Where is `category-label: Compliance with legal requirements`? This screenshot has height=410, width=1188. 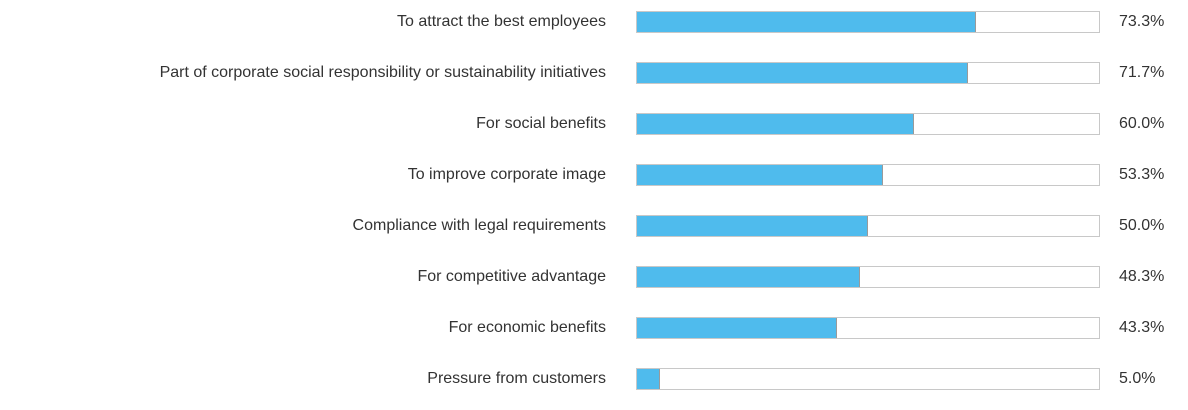 category-label: Compliance with legal requirements is located at coordinates (479, 225).